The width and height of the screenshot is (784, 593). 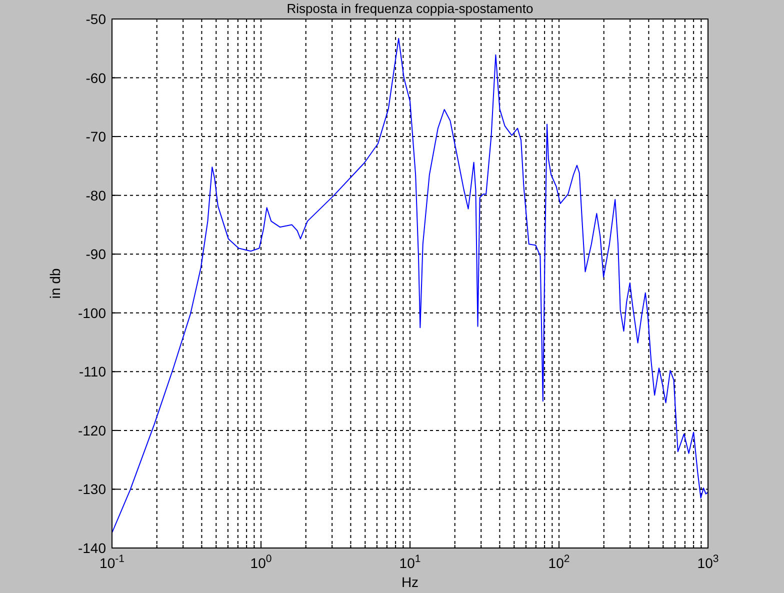 I want to click on x-tick-label: 10$^{-1}$, so click(x=112, y=562).